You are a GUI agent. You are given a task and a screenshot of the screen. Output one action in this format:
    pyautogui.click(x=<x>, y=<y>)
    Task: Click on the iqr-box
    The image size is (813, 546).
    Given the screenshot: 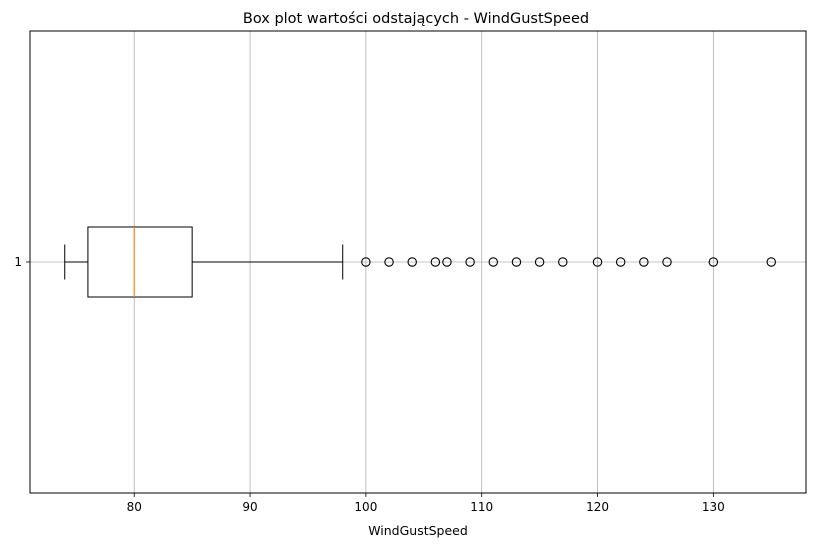 What is the action you would take?
    pyautogui.click(x=140, y=262)
    